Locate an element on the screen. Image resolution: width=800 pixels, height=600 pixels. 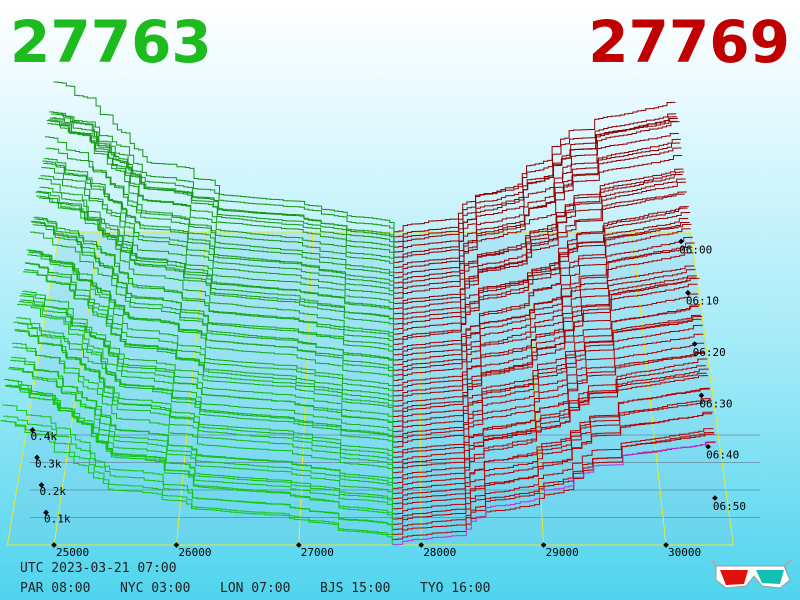
clock-label: TYO 16:00 is located at coordinates (455, 588).